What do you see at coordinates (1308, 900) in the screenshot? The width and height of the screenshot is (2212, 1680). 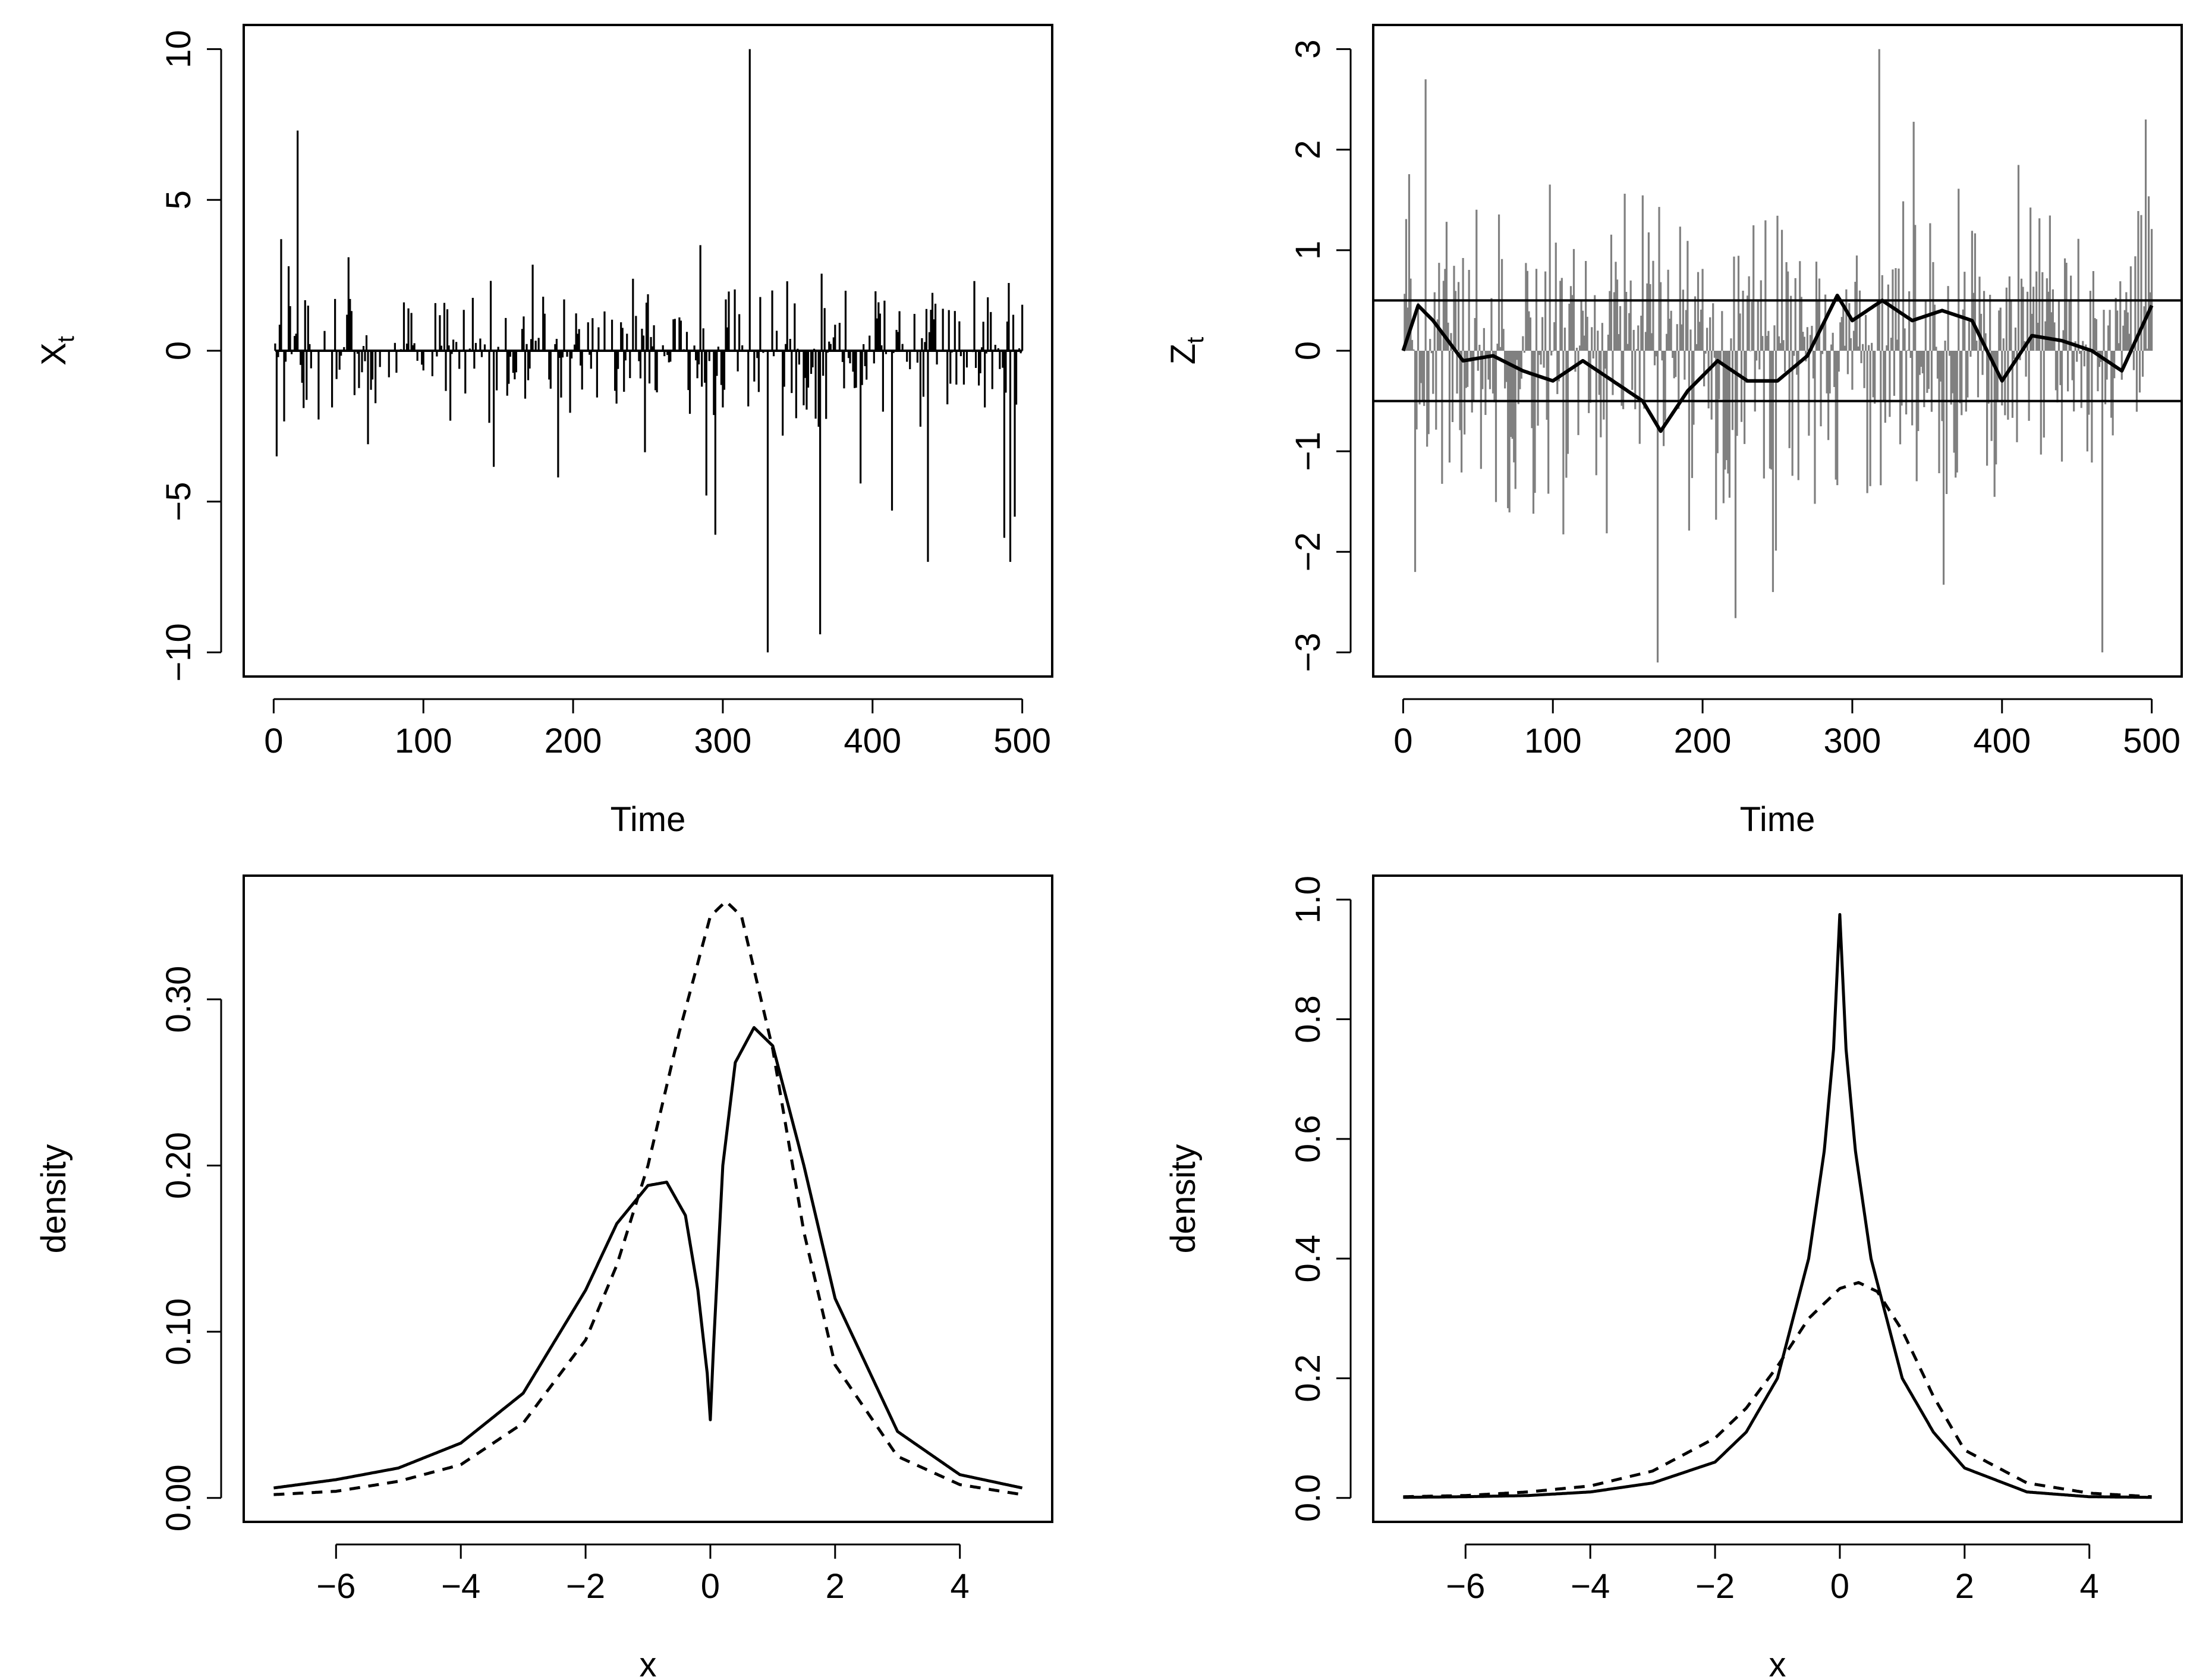 I see `y-tick-label: 1.0` at bounding box center [1308, 900].